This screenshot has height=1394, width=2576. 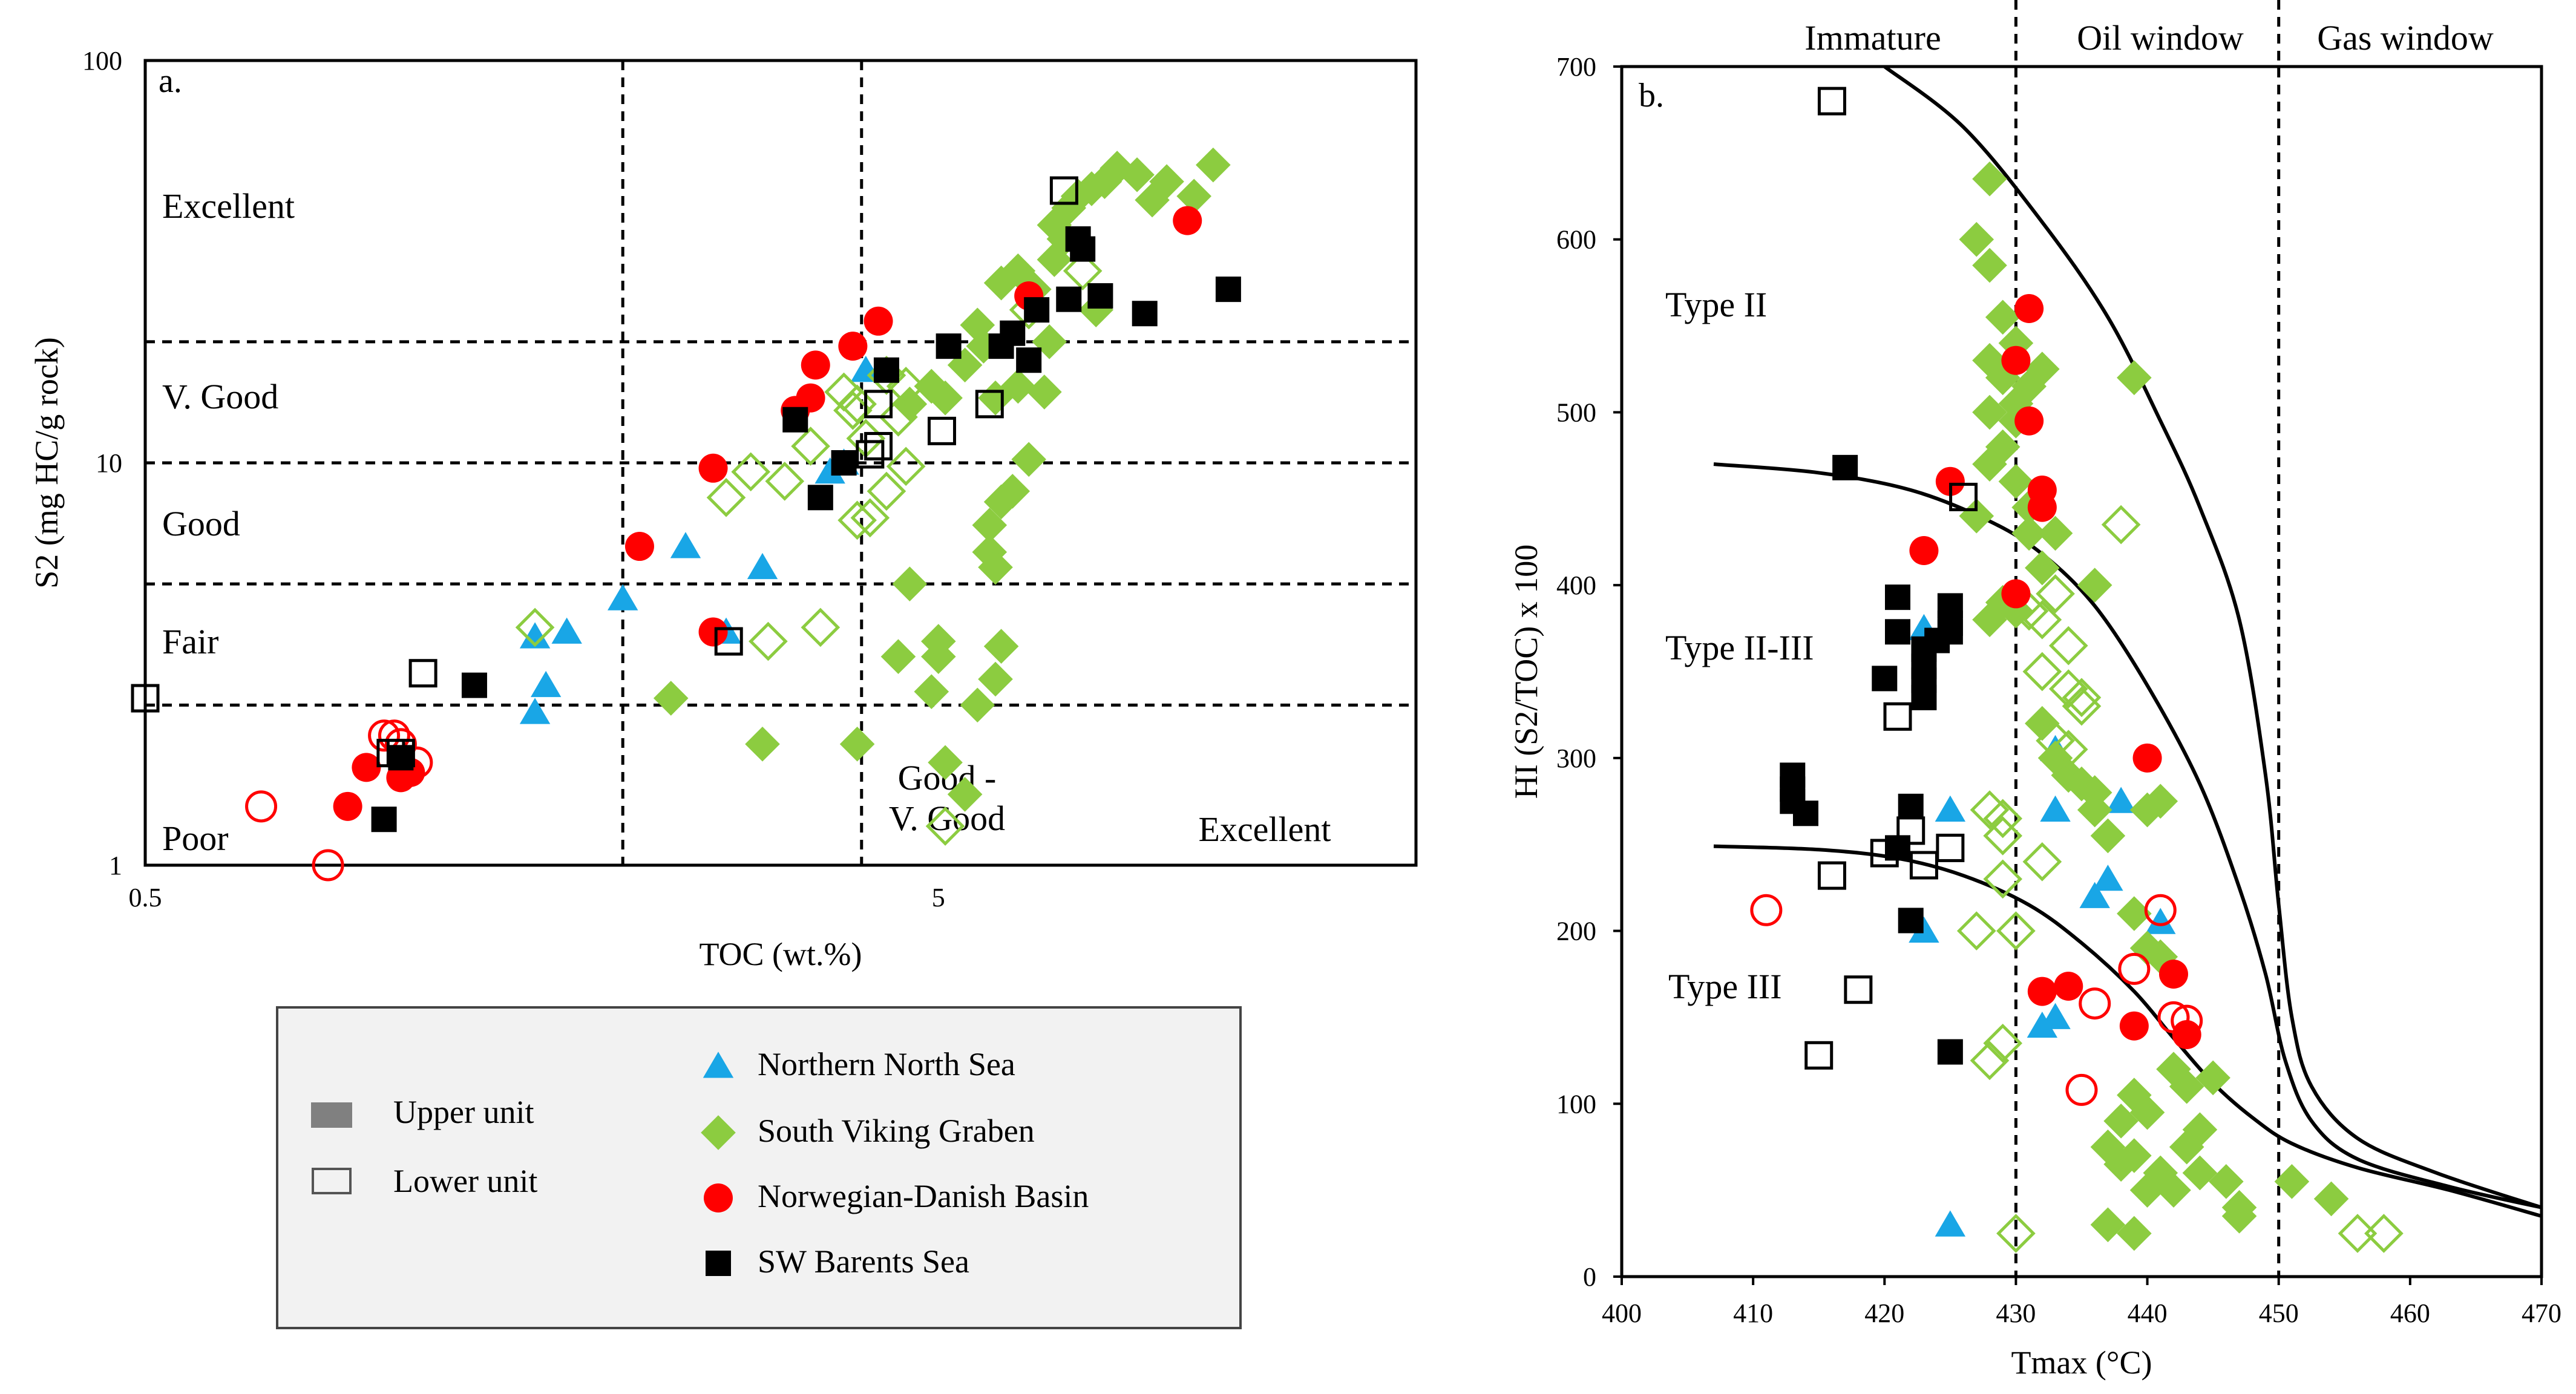 I want to click on zone-label-good: Good, so click(x=201, y=523).